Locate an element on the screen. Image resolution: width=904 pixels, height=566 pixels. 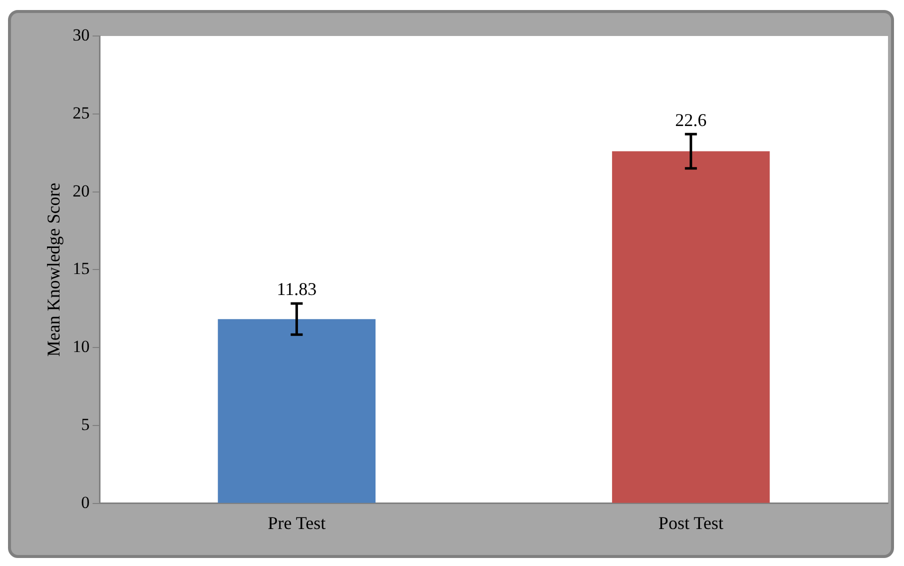
y-tick-label: 15 is located at coordinates (81, 268).